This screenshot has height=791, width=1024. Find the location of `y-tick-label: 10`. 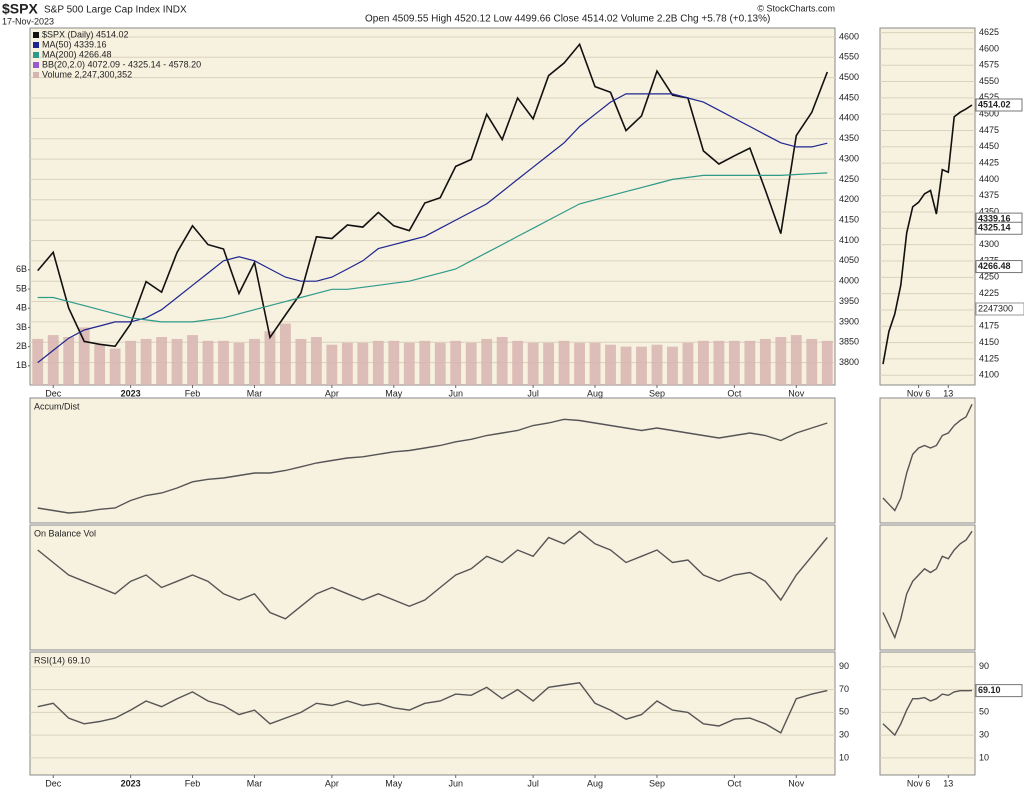

y-tick-label: 10 is located at coordinates (984, 757).